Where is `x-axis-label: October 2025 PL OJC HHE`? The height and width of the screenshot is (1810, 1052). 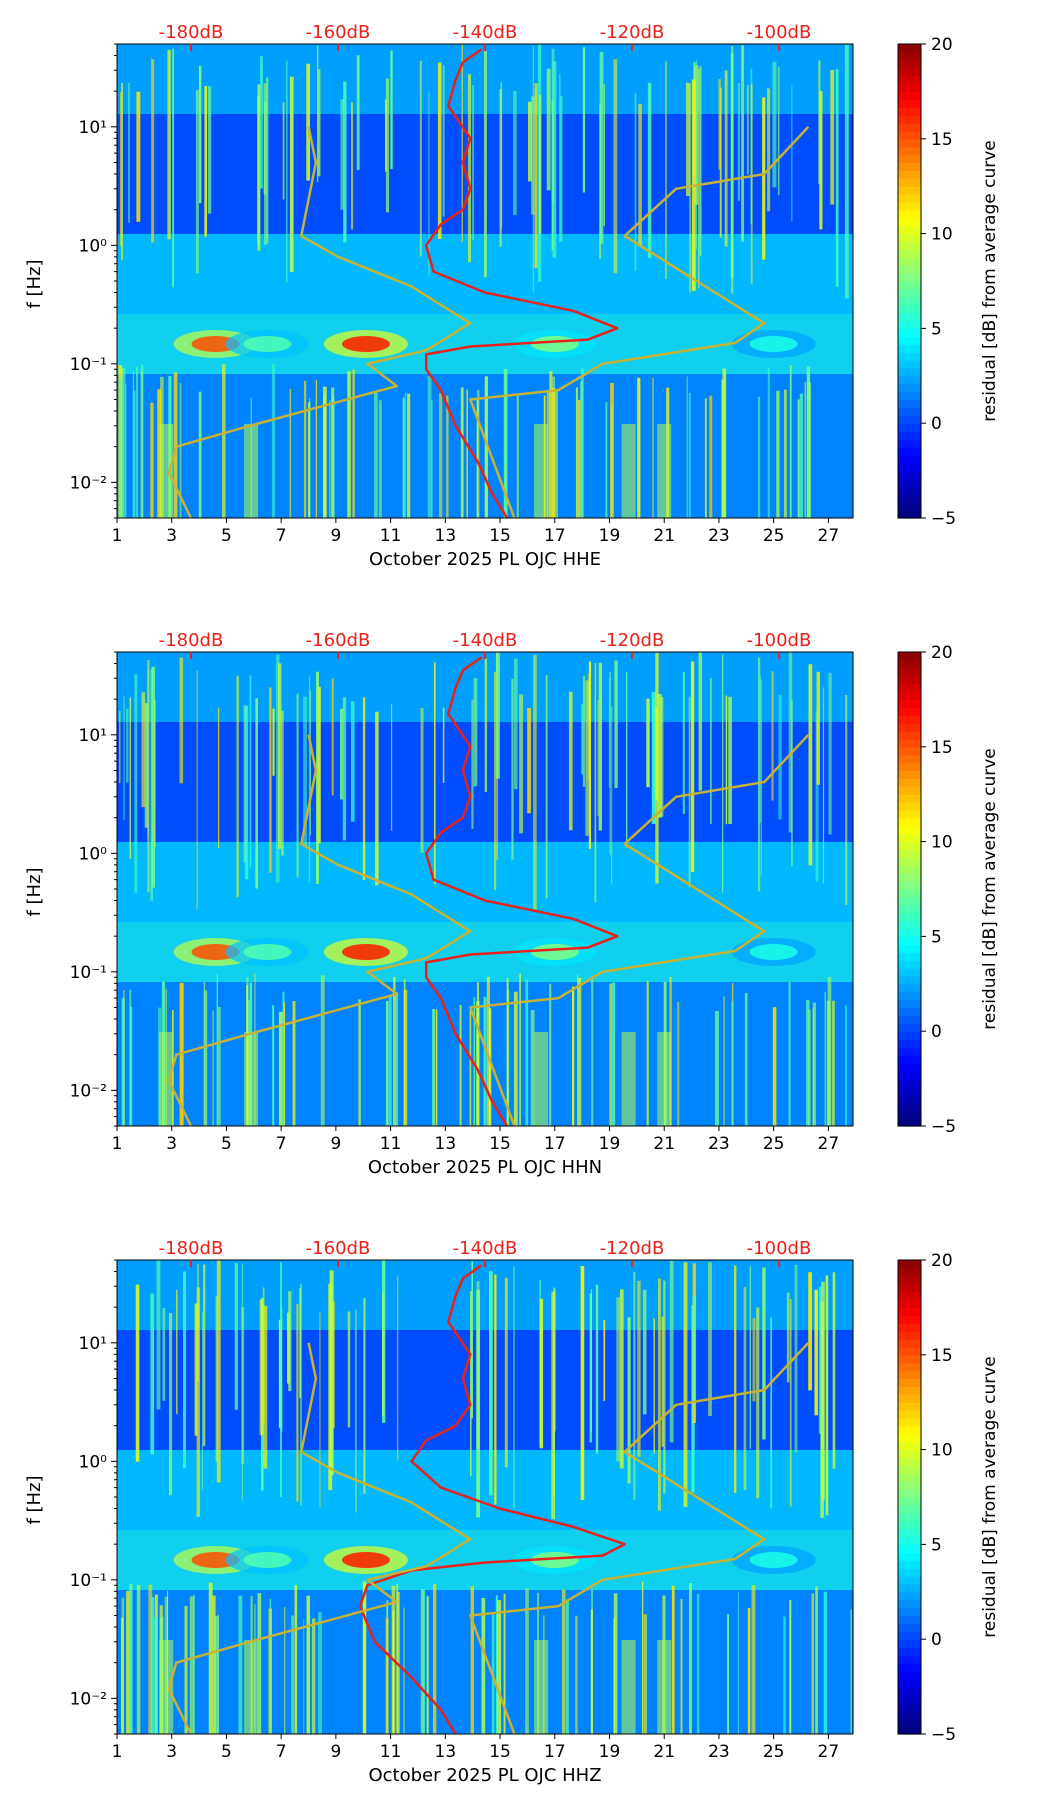
x-axis-label: October 2025 PL OJC HHE is located at coordinates (485, 559).